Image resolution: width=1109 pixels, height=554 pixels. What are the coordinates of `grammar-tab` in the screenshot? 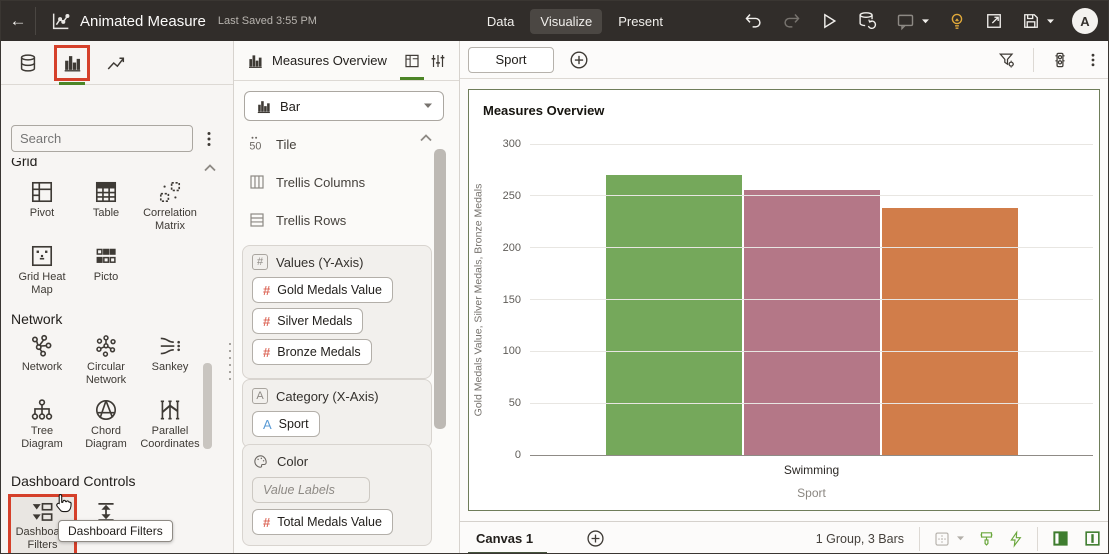 It's located at (412, 64).